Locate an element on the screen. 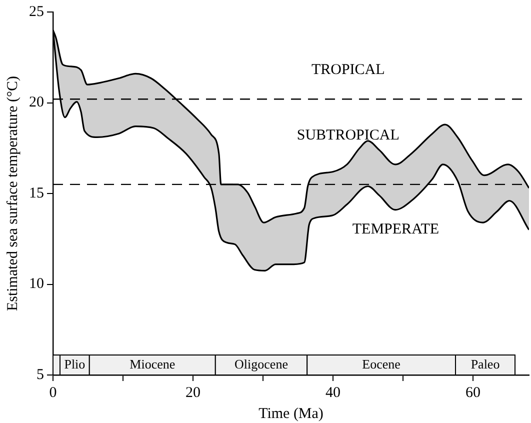  y-axis-title: Estimated sea surface temperature (°C) is located at coordinates (12, 194).